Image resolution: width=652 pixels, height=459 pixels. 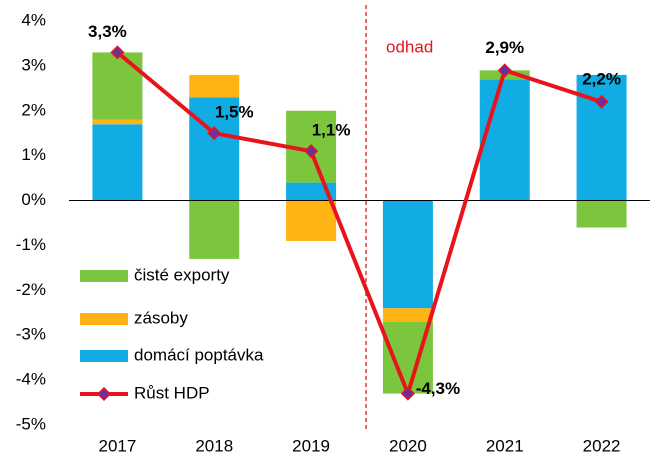 What do you see at coordinates (172, 392) in the screenshot?
I see `legend-label: Růst HDP` at bounding box center [172, 392].